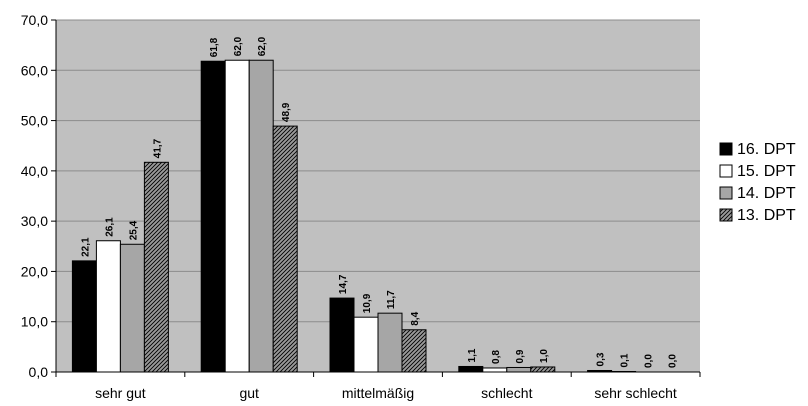  I want to click on x-tick-label: sehr gut, so click(120, 393).